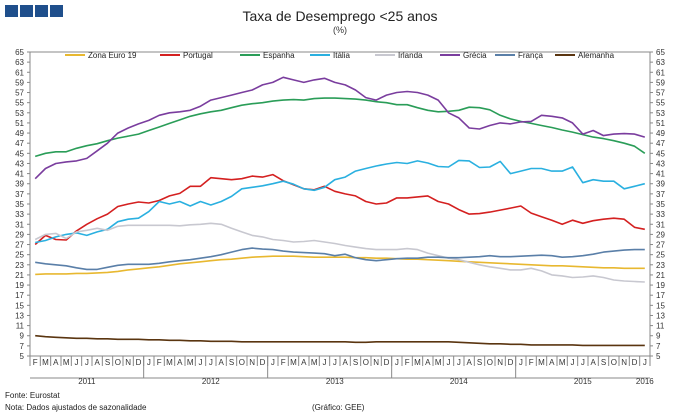 The image size is (680, 417). What do you see at coordinates (340, 30) in the screenshot?
I see `chart-subtitle: (%)` at bounding box center [340, 30].